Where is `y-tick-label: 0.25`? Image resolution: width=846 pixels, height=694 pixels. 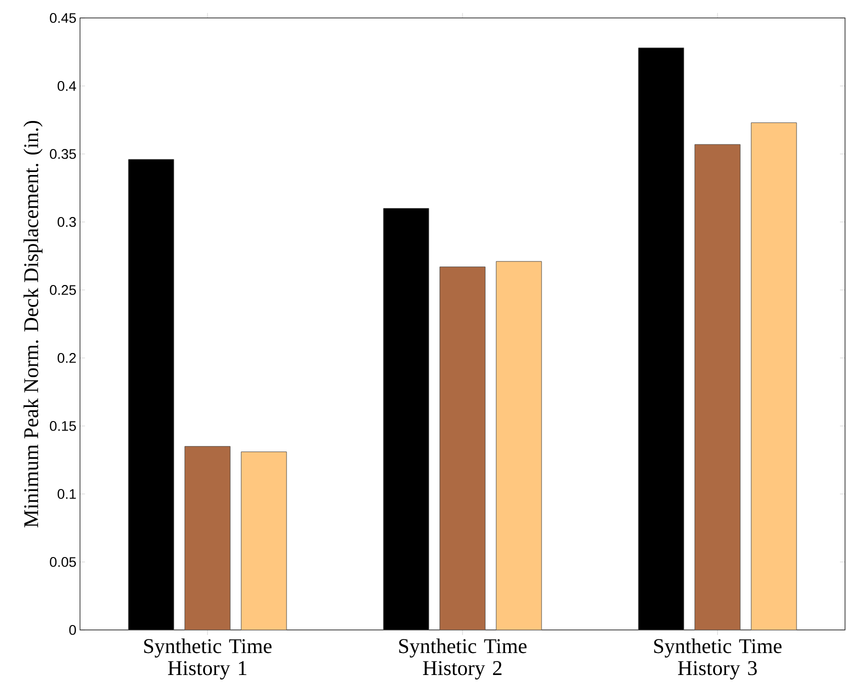
y-tick-label: 0.25 is located at coordinates (63, 290).